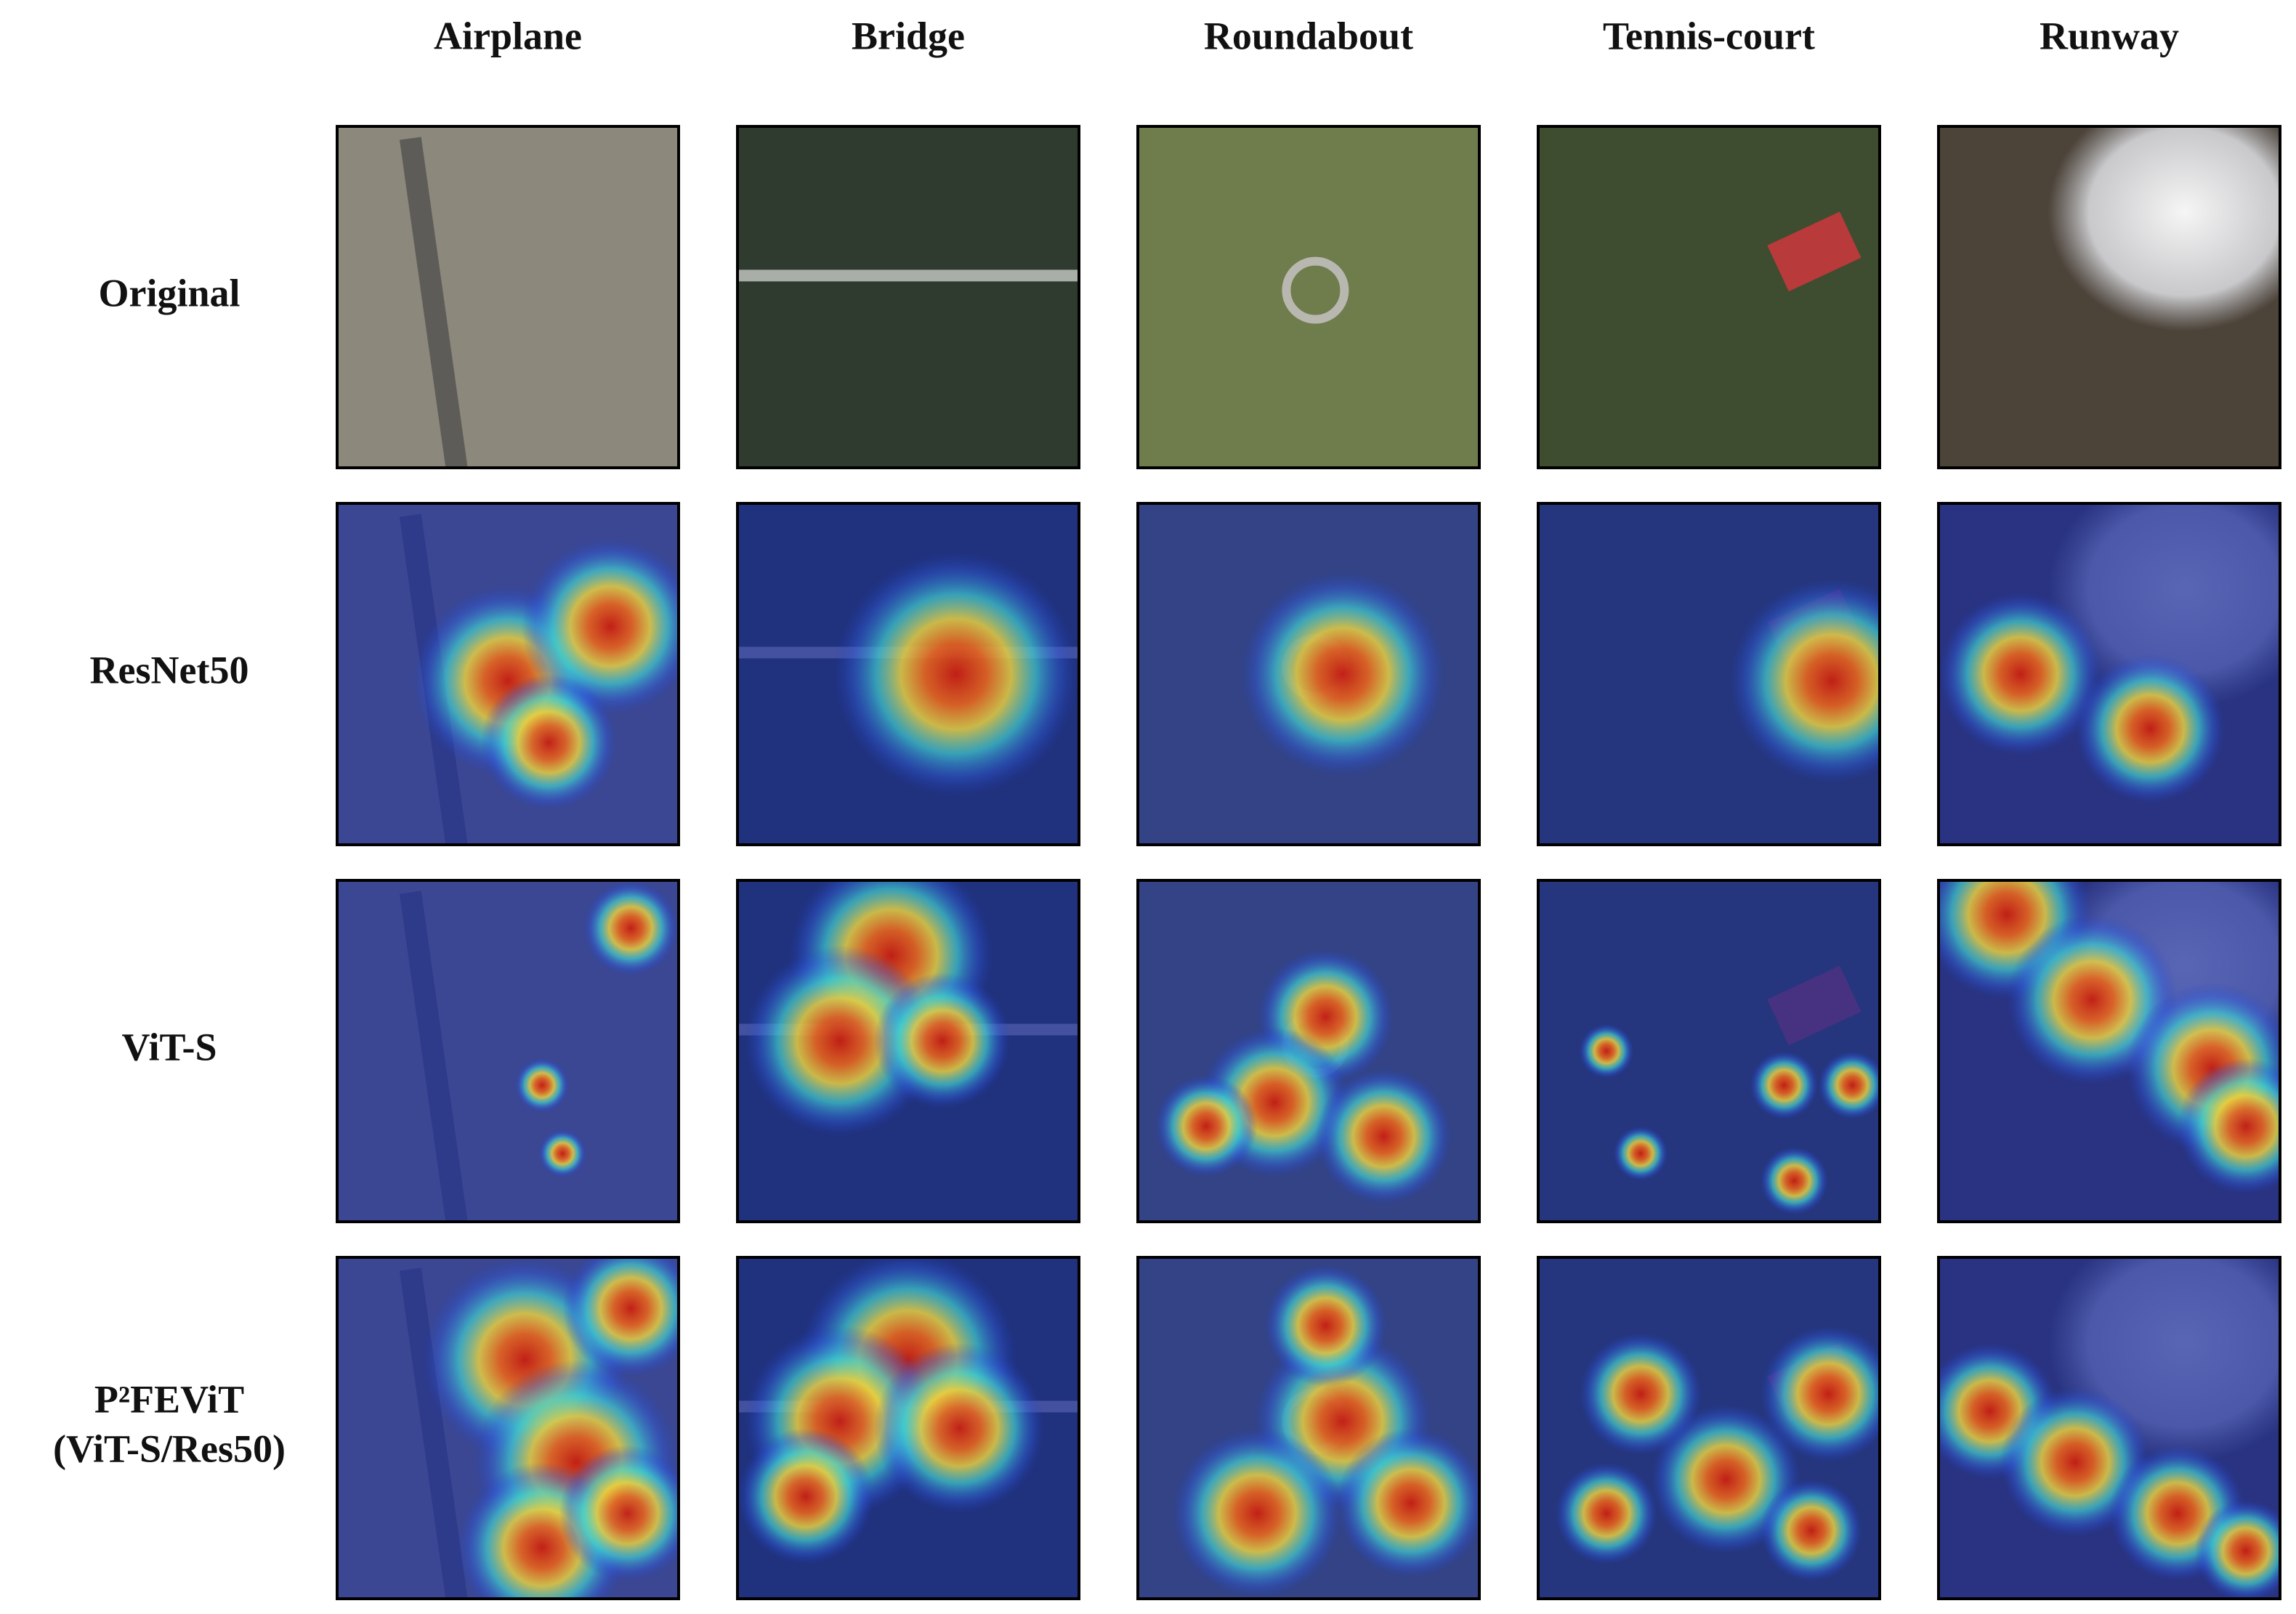 Image resolution: width=2296 pixels, height=1614 pixels. Describe the element at coordinates (1709, 35) in the screenshot. I see `column-header: Tennis-court` at that location.